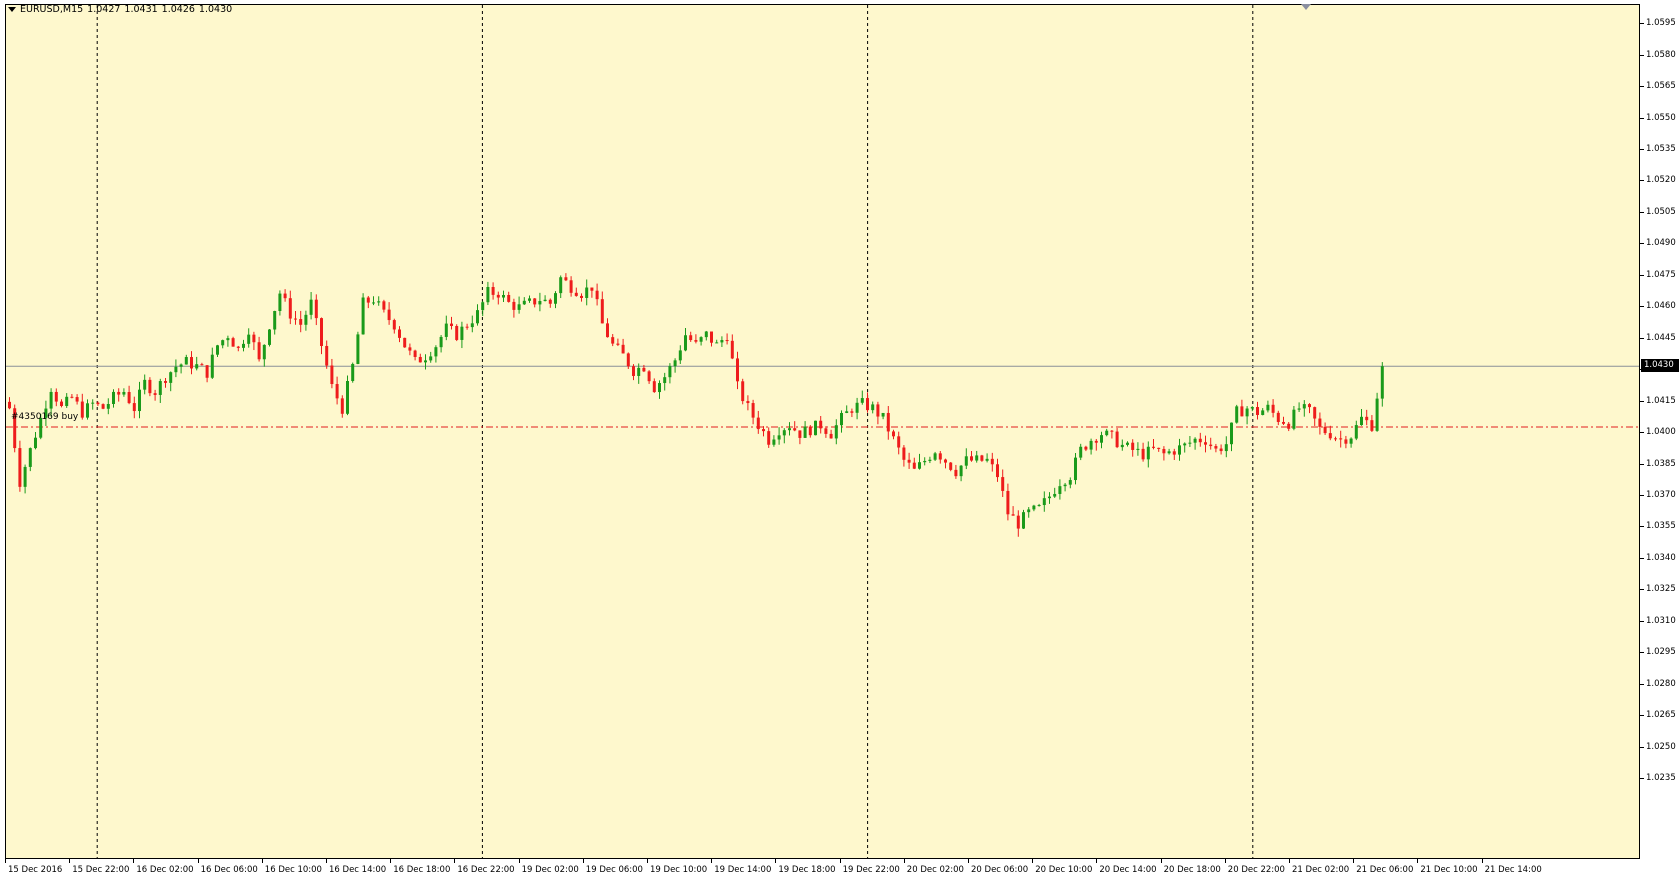  What do you see at coordinates (422, 870) in the screenshot?
I see `time-tick-label: 16 Dec 18:00` at bounding box center [422, 870].